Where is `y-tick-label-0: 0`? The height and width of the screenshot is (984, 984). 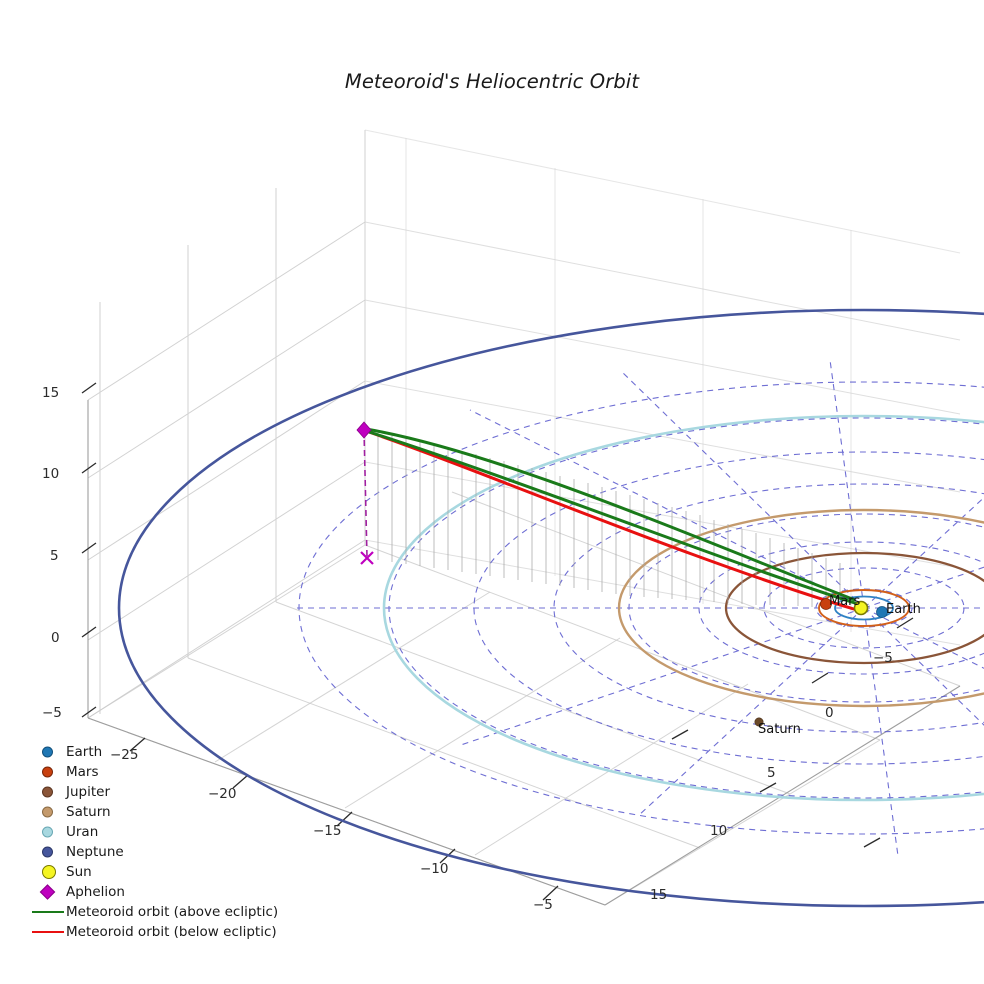 y-tick-label-0: 0 is located at coordinates (829, 713).